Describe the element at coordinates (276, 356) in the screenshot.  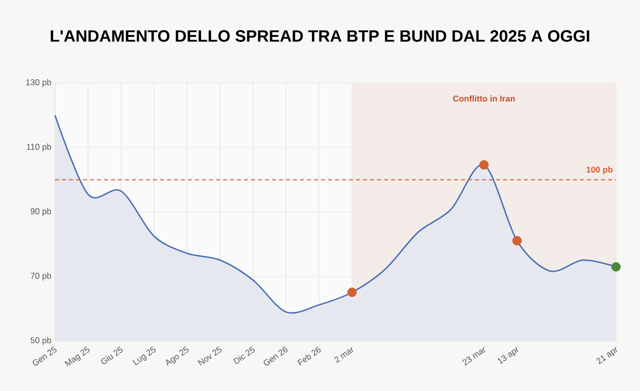
I see `x-tick-label: Gen 26` at that location.